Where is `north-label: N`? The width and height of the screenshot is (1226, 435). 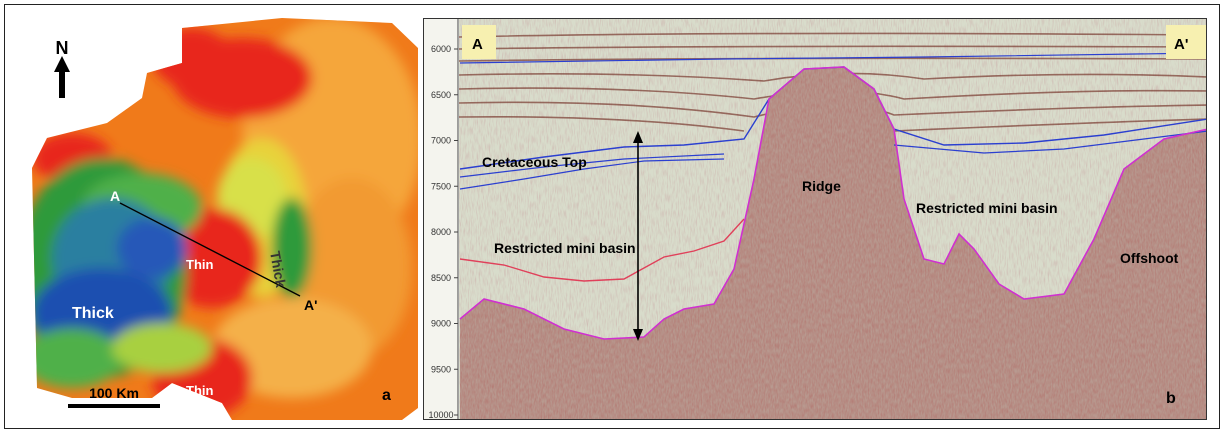 north-label: N is located at coordinates (62, 48).